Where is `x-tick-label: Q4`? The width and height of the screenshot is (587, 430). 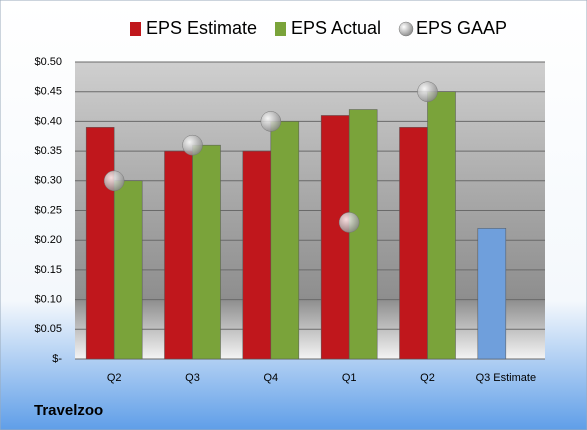
x-tick-label: Q4 is located at coordinates (270, 378).